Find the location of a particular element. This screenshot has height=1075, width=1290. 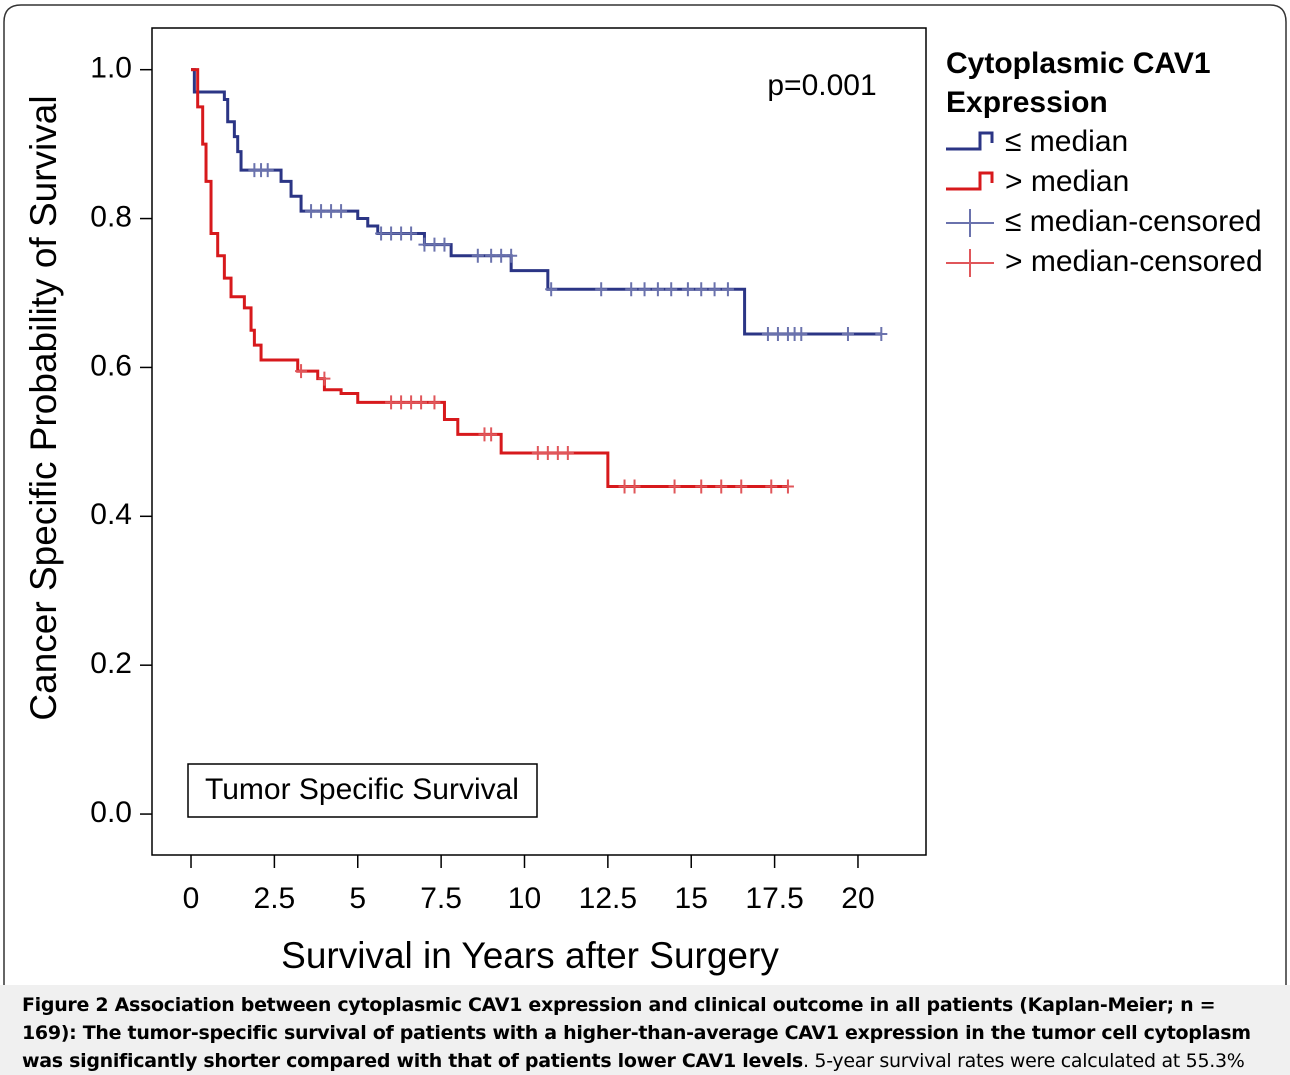

y-tick-label: 0.4 is located at coordinates (111, 514).